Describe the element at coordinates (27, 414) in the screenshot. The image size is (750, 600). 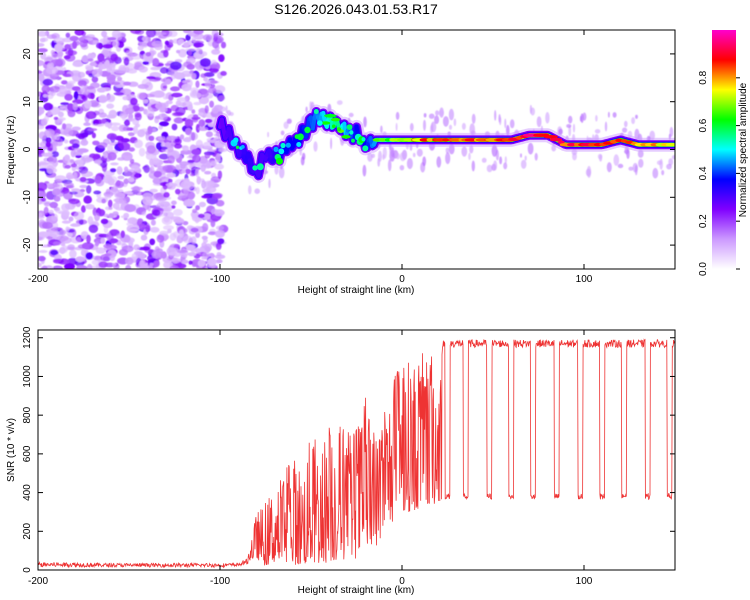
I see `snr-y-tick-label: 800` at that location.